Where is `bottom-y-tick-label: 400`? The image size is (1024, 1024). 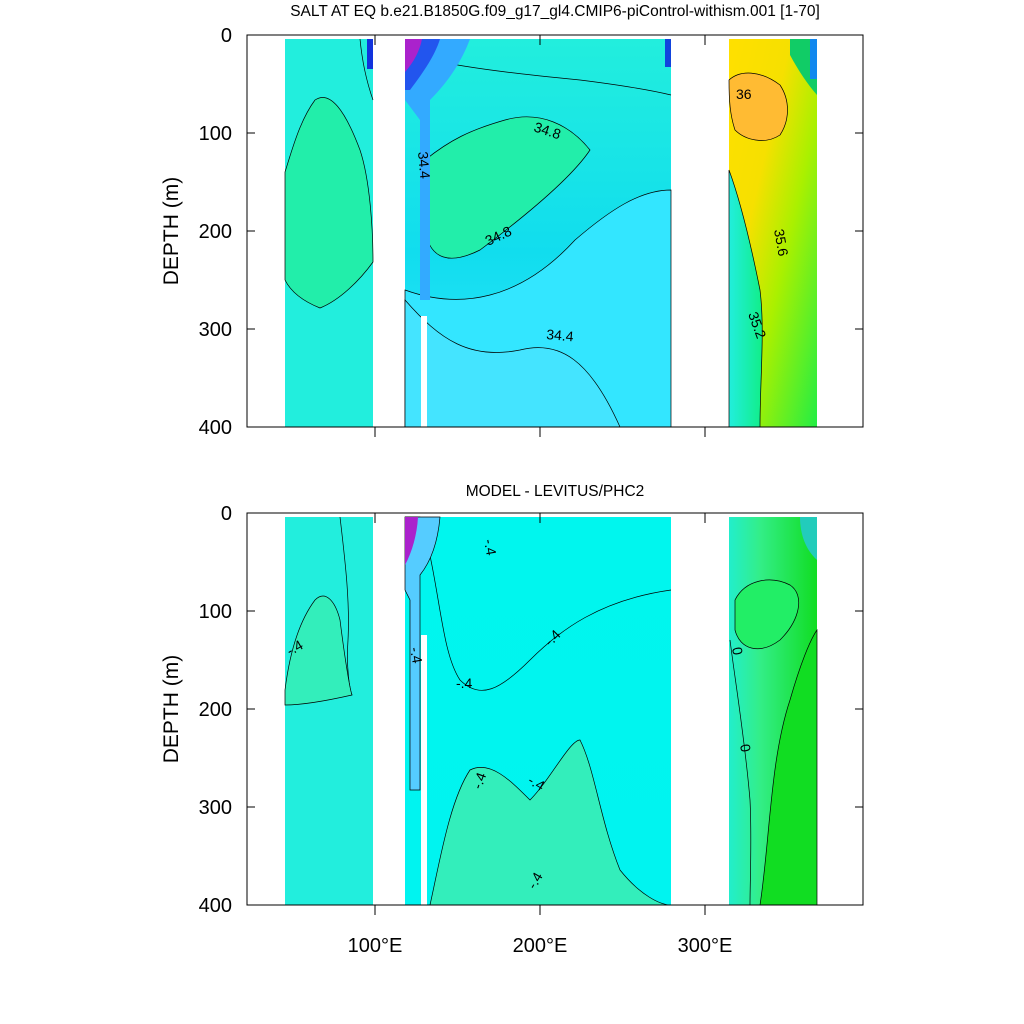 bottom-y-tick-label: 400 is located at coordinates (215, 906).